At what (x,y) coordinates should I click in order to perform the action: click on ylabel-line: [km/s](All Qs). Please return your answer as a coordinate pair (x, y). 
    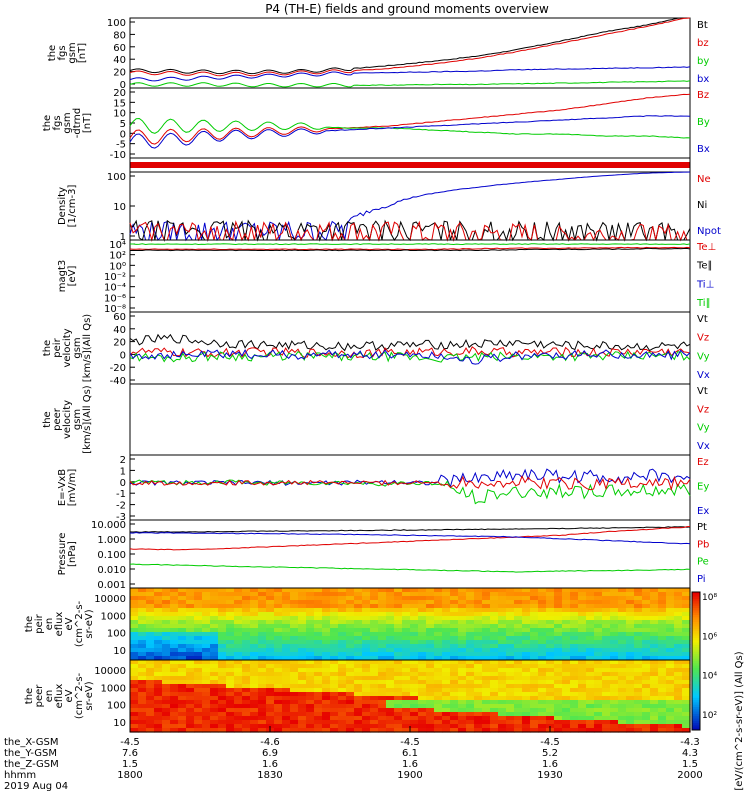
    Looking at the image, I should click on (87, 419).